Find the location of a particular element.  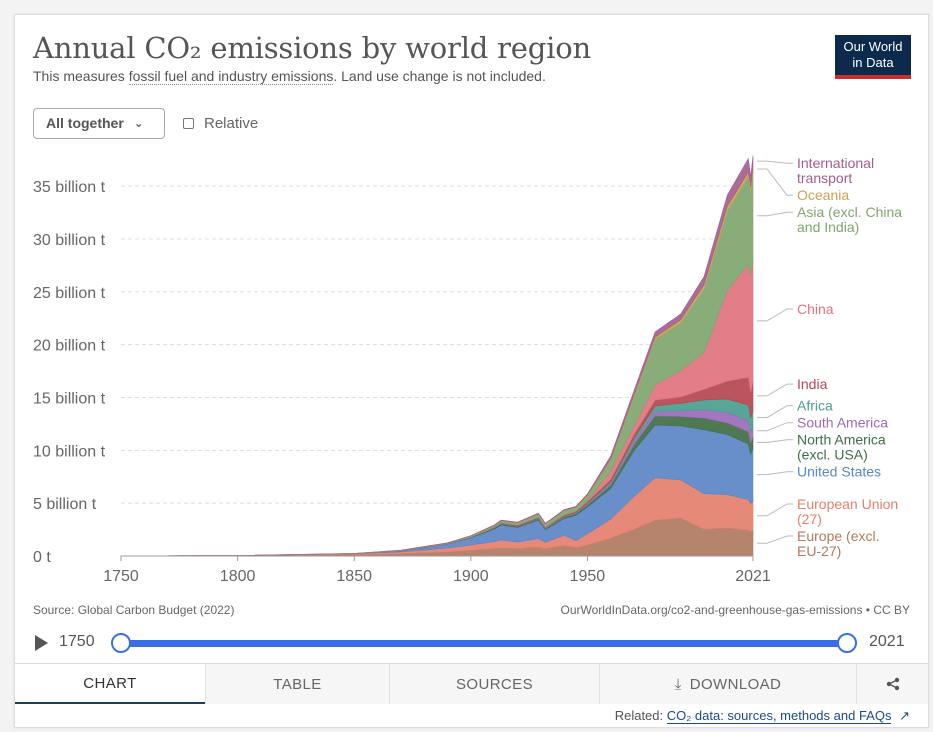

subtitle-link: fossil fuel and industry emissions is located at coordinates (231, 76).